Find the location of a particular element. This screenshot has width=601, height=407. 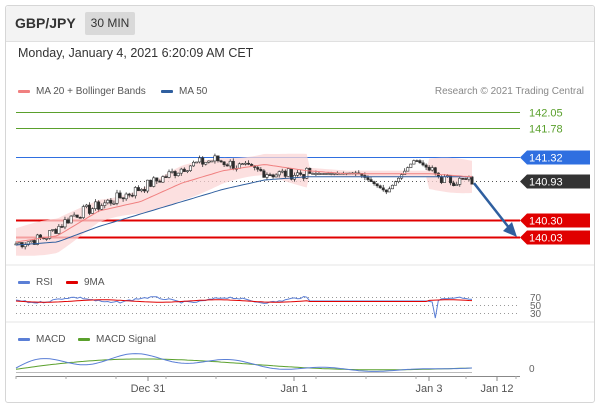

chart-header: GBP/JPY 30 MIN is located at coordinates (300, 24).